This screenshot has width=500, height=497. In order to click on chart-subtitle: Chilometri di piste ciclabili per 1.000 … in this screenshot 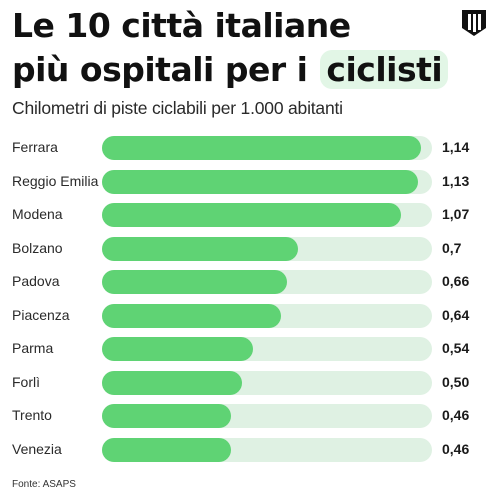, I will do `click(177, 108)`.